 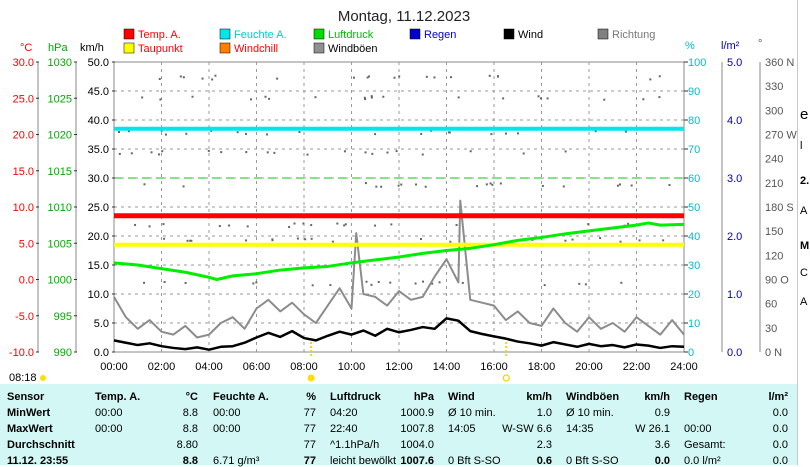 I want to click on table-cell: Durchschnitt, so click(x=41, y=445).